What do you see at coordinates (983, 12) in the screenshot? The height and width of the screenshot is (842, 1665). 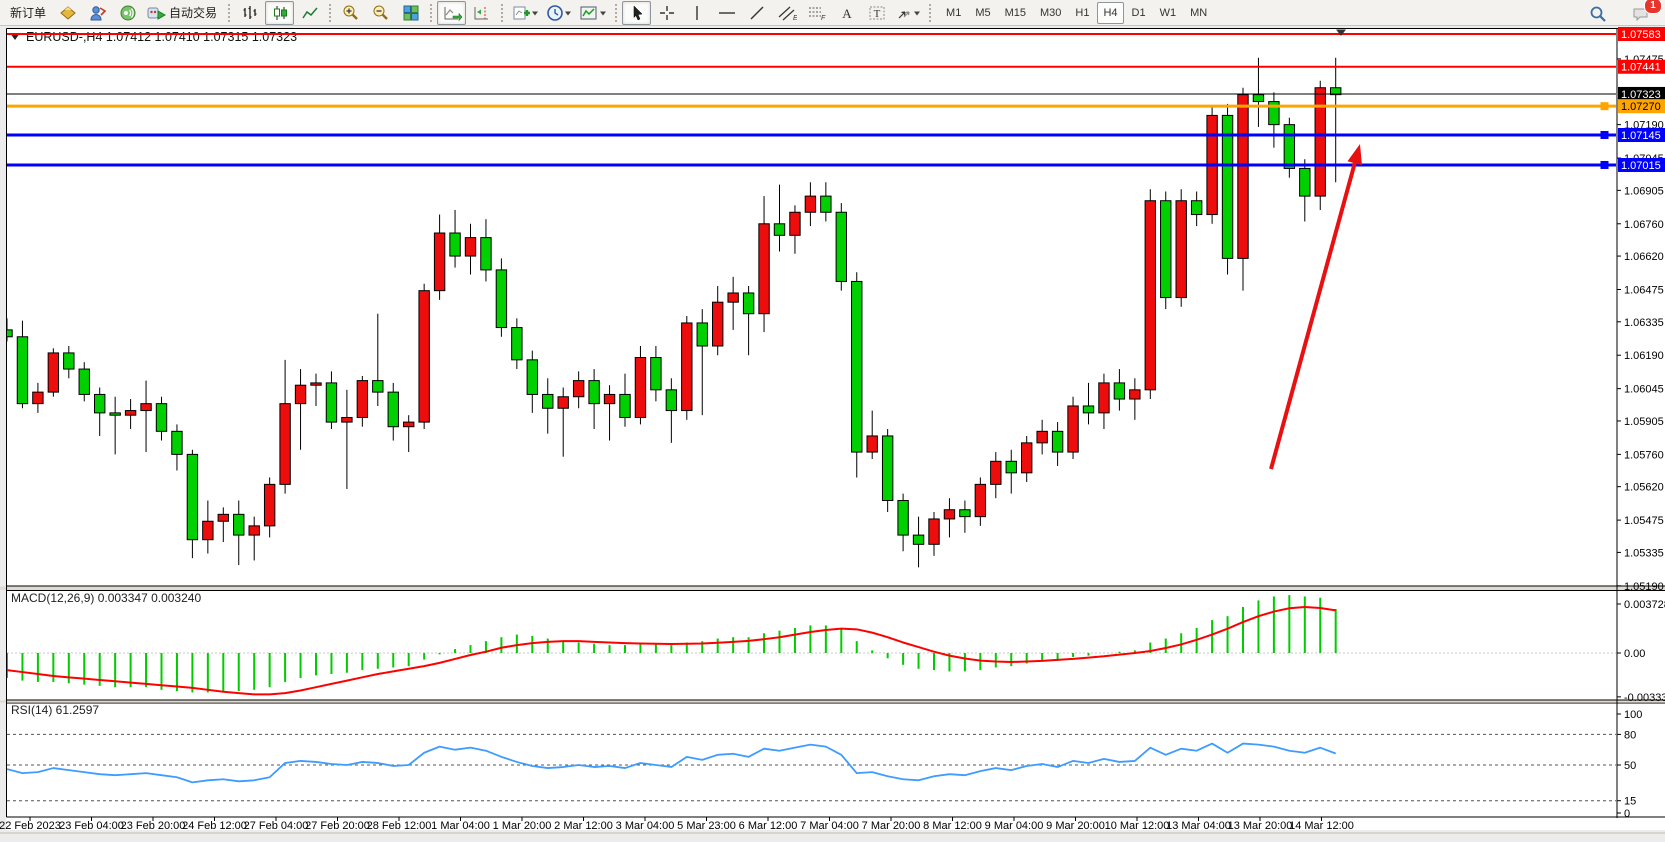 I see `timeframe-m5: M5` at bounding box center [983, 12].